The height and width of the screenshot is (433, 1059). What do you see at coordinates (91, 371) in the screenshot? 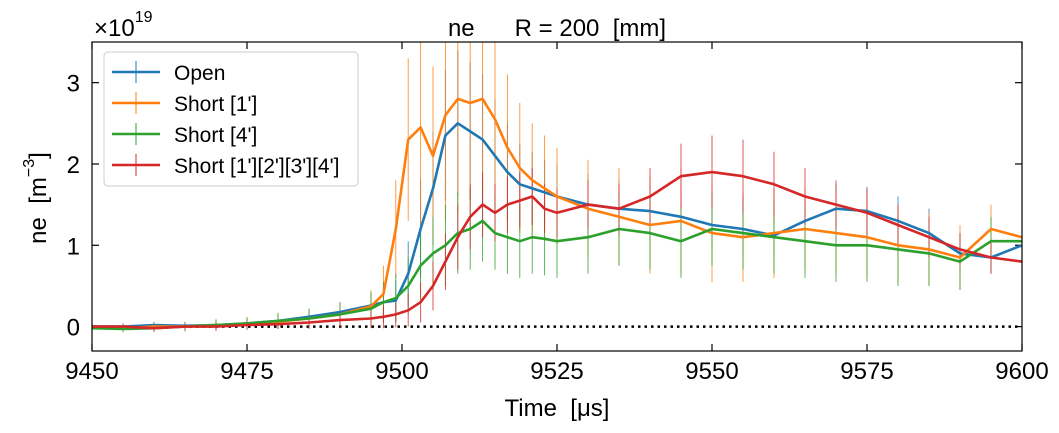
I see `x-tick-label: 9450` at bounding box center [91, 371].